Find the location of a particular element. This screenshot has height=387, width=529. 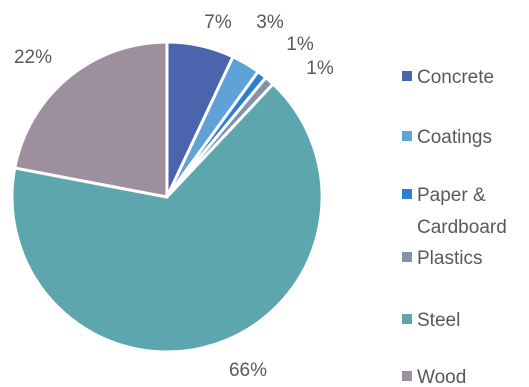

legend-label-paper-cardboard-line2: Cardboard is located at coordinates (462, 227).